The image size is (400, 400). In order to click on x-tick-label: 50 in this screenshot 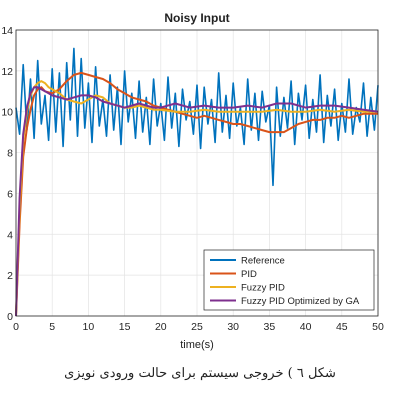, I will do `click(378, 327)`.